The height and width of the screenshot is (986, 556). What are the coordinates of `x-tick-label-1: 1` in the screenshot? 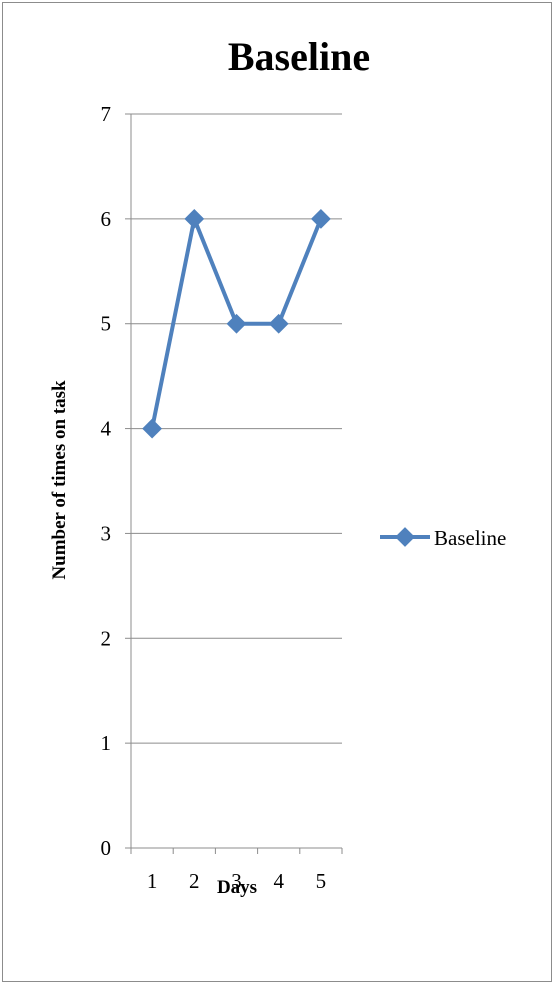 It's located at (152, 881).